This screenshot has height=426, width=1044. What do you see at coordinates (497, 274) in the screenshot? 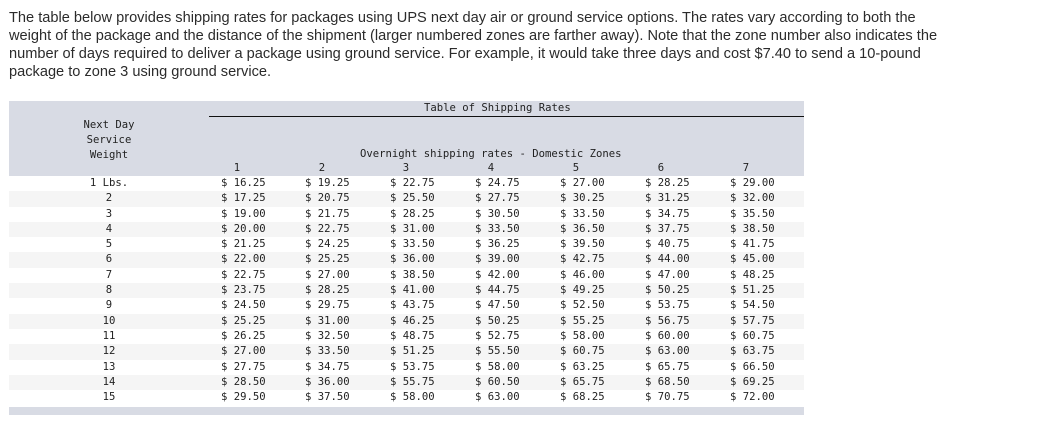
I see `rate-cell: $ 42.00` at bounding box center [497, 274].